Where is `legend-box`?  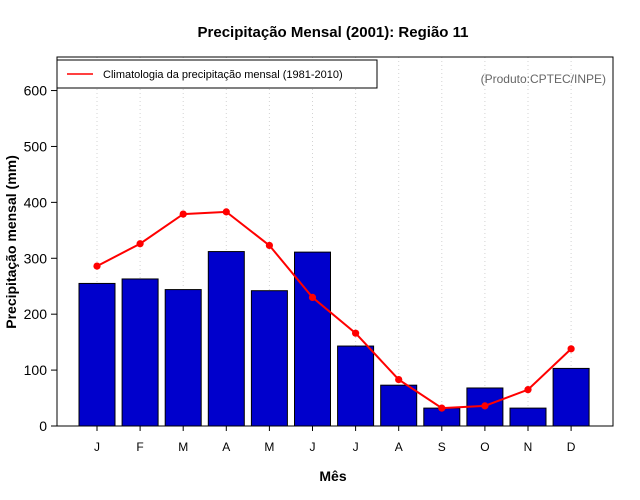
legend-box is located at coordinates (217, 74).